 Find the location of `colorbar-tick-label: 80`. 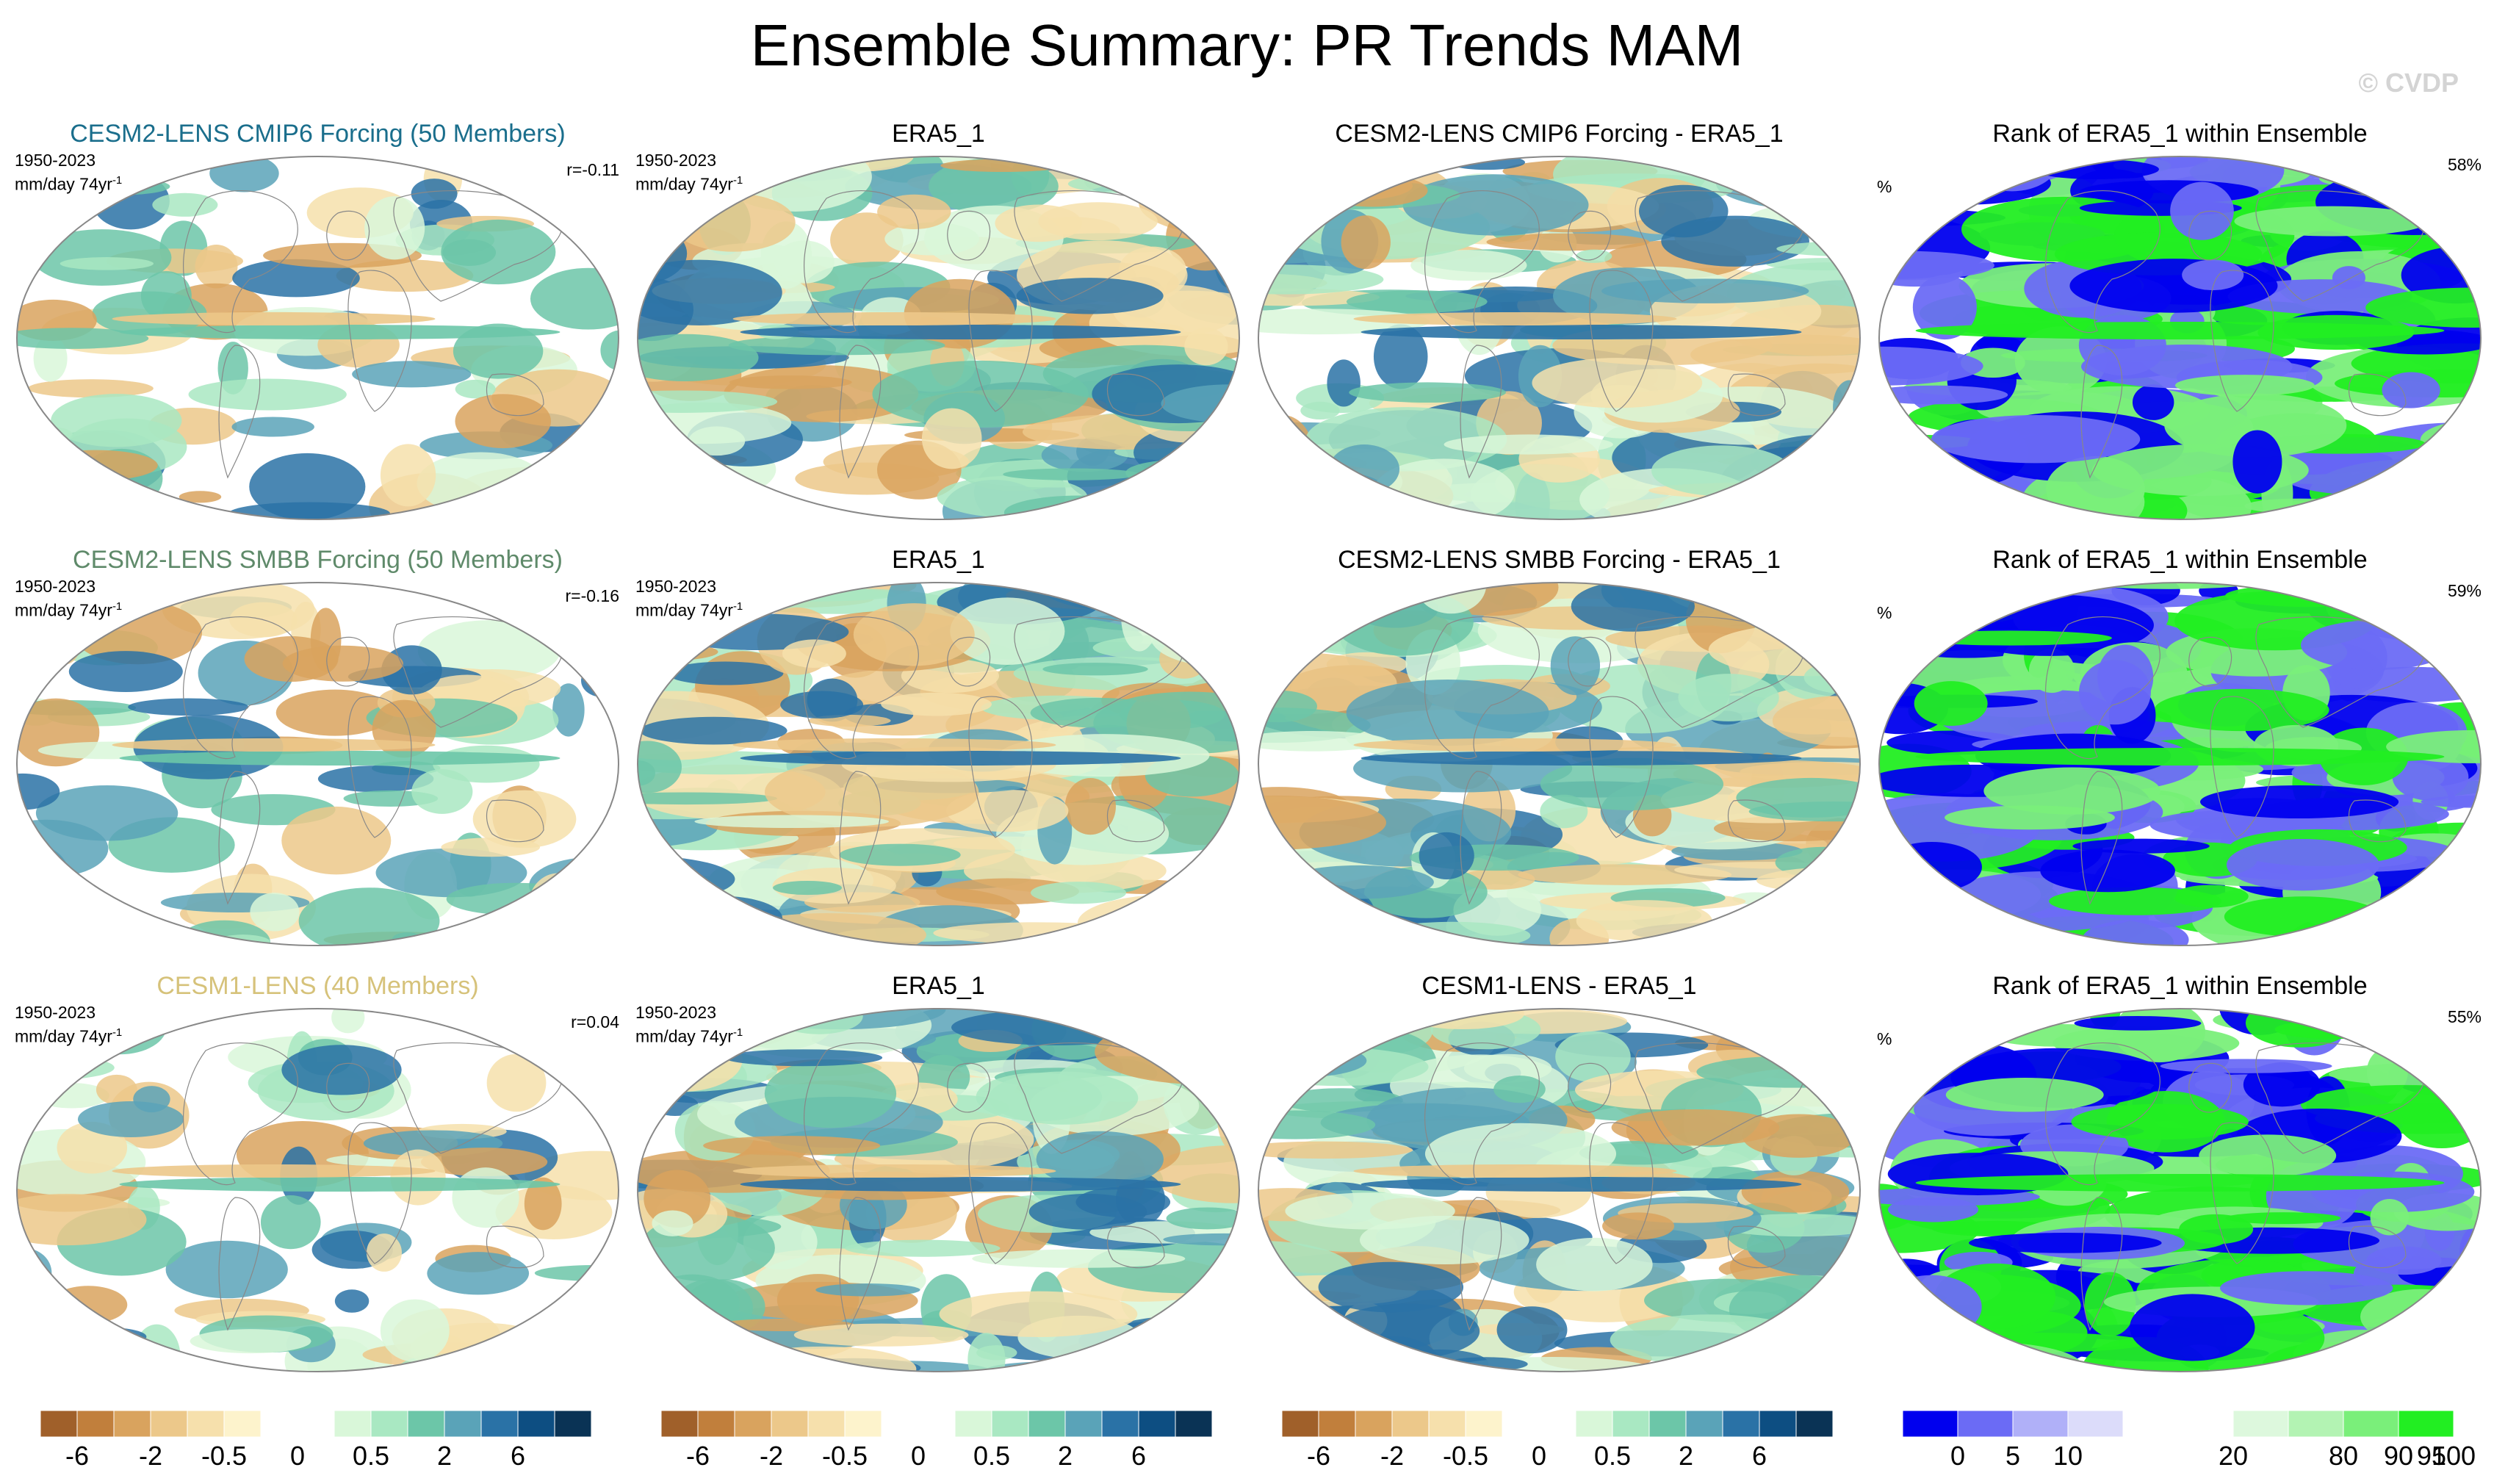

colorbar-tick-label: 80 is located at coordinates (2343, 1456).